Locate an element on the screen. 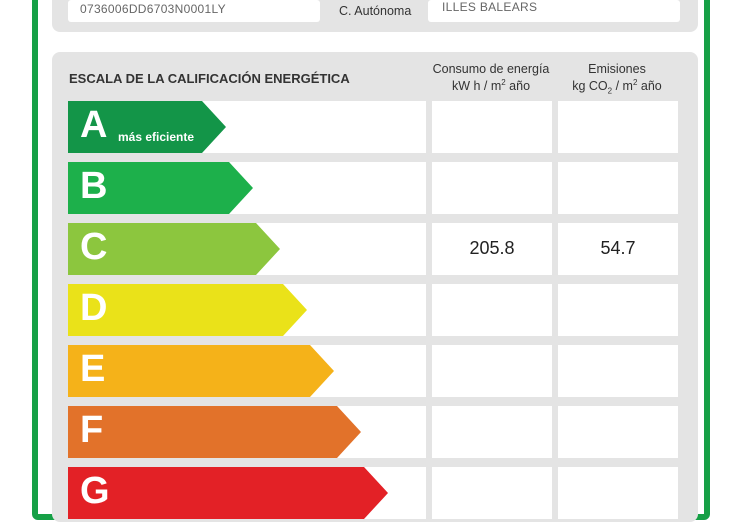  rating-arrow-f: F is located at coordinates (214, 432).